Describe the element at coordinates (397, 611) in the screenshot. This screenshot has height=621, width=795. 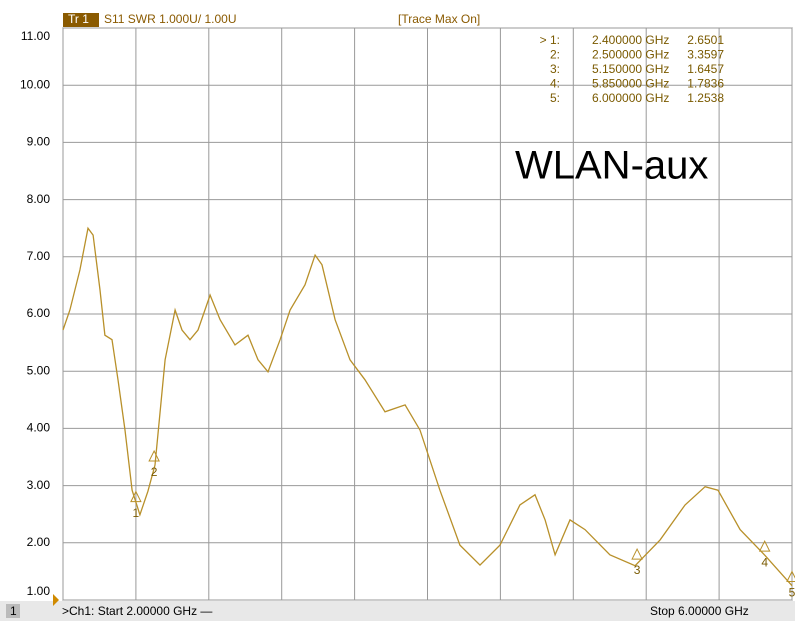
I see `footer-bar` at that location.